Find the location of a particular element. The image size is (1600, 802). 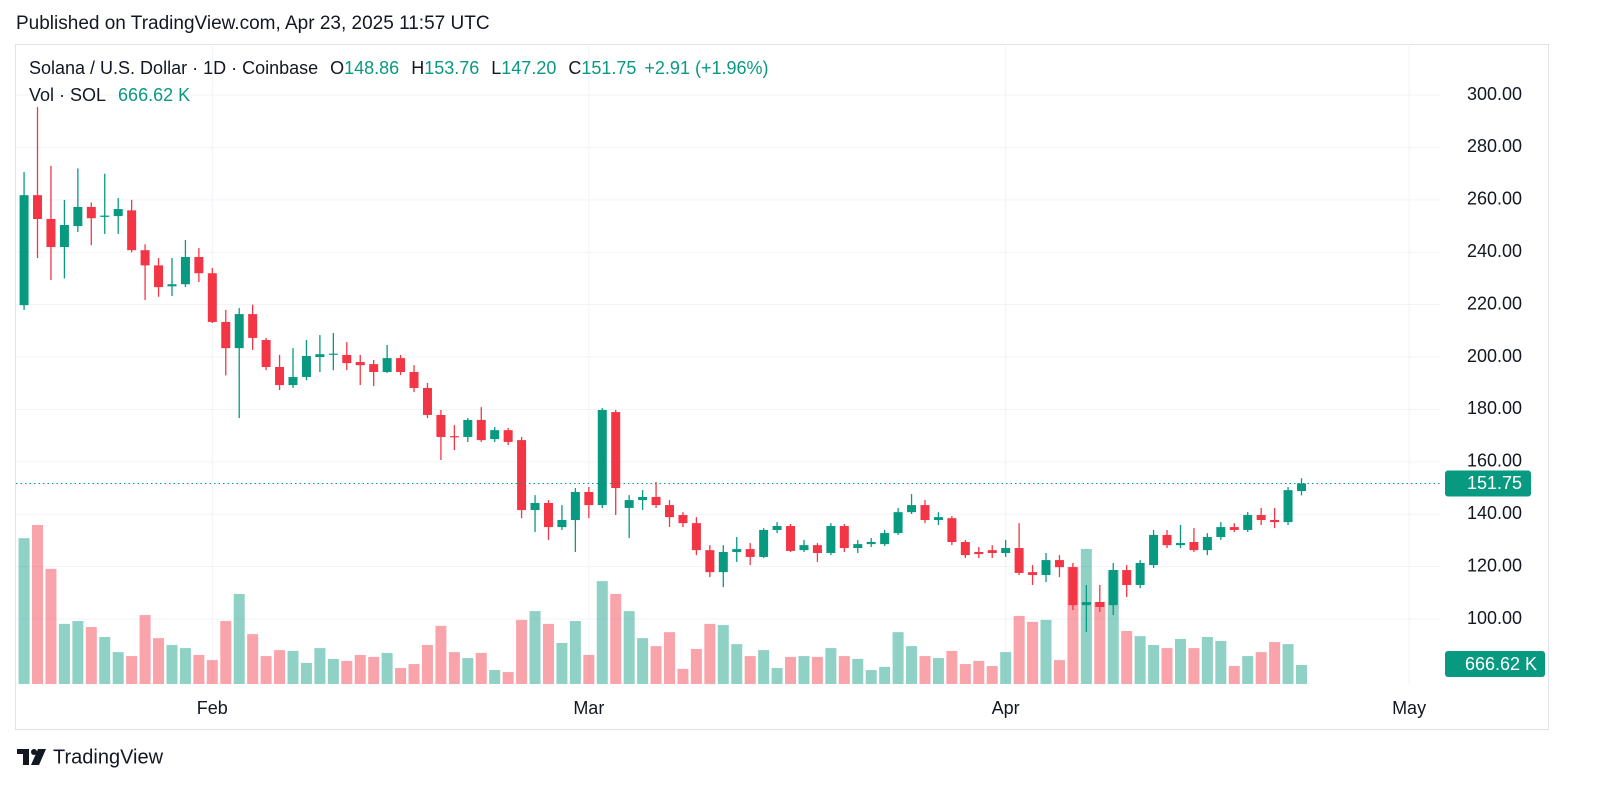

brand-logo is located at coordinates (31, 757).